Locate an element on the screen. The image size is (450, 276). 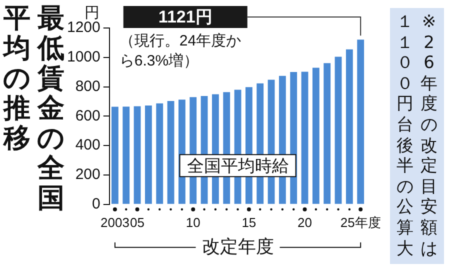
y-tick-label: 200 is located at coordinates (87, 175).